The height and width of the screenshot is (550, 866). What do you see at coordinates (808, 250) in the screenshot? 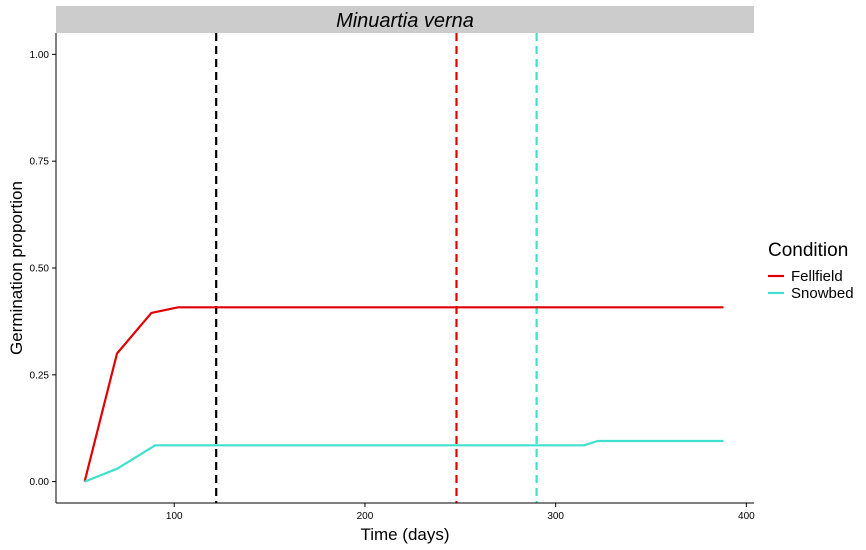
I see `legend-title: Condition` at bounding box center [808, 250].